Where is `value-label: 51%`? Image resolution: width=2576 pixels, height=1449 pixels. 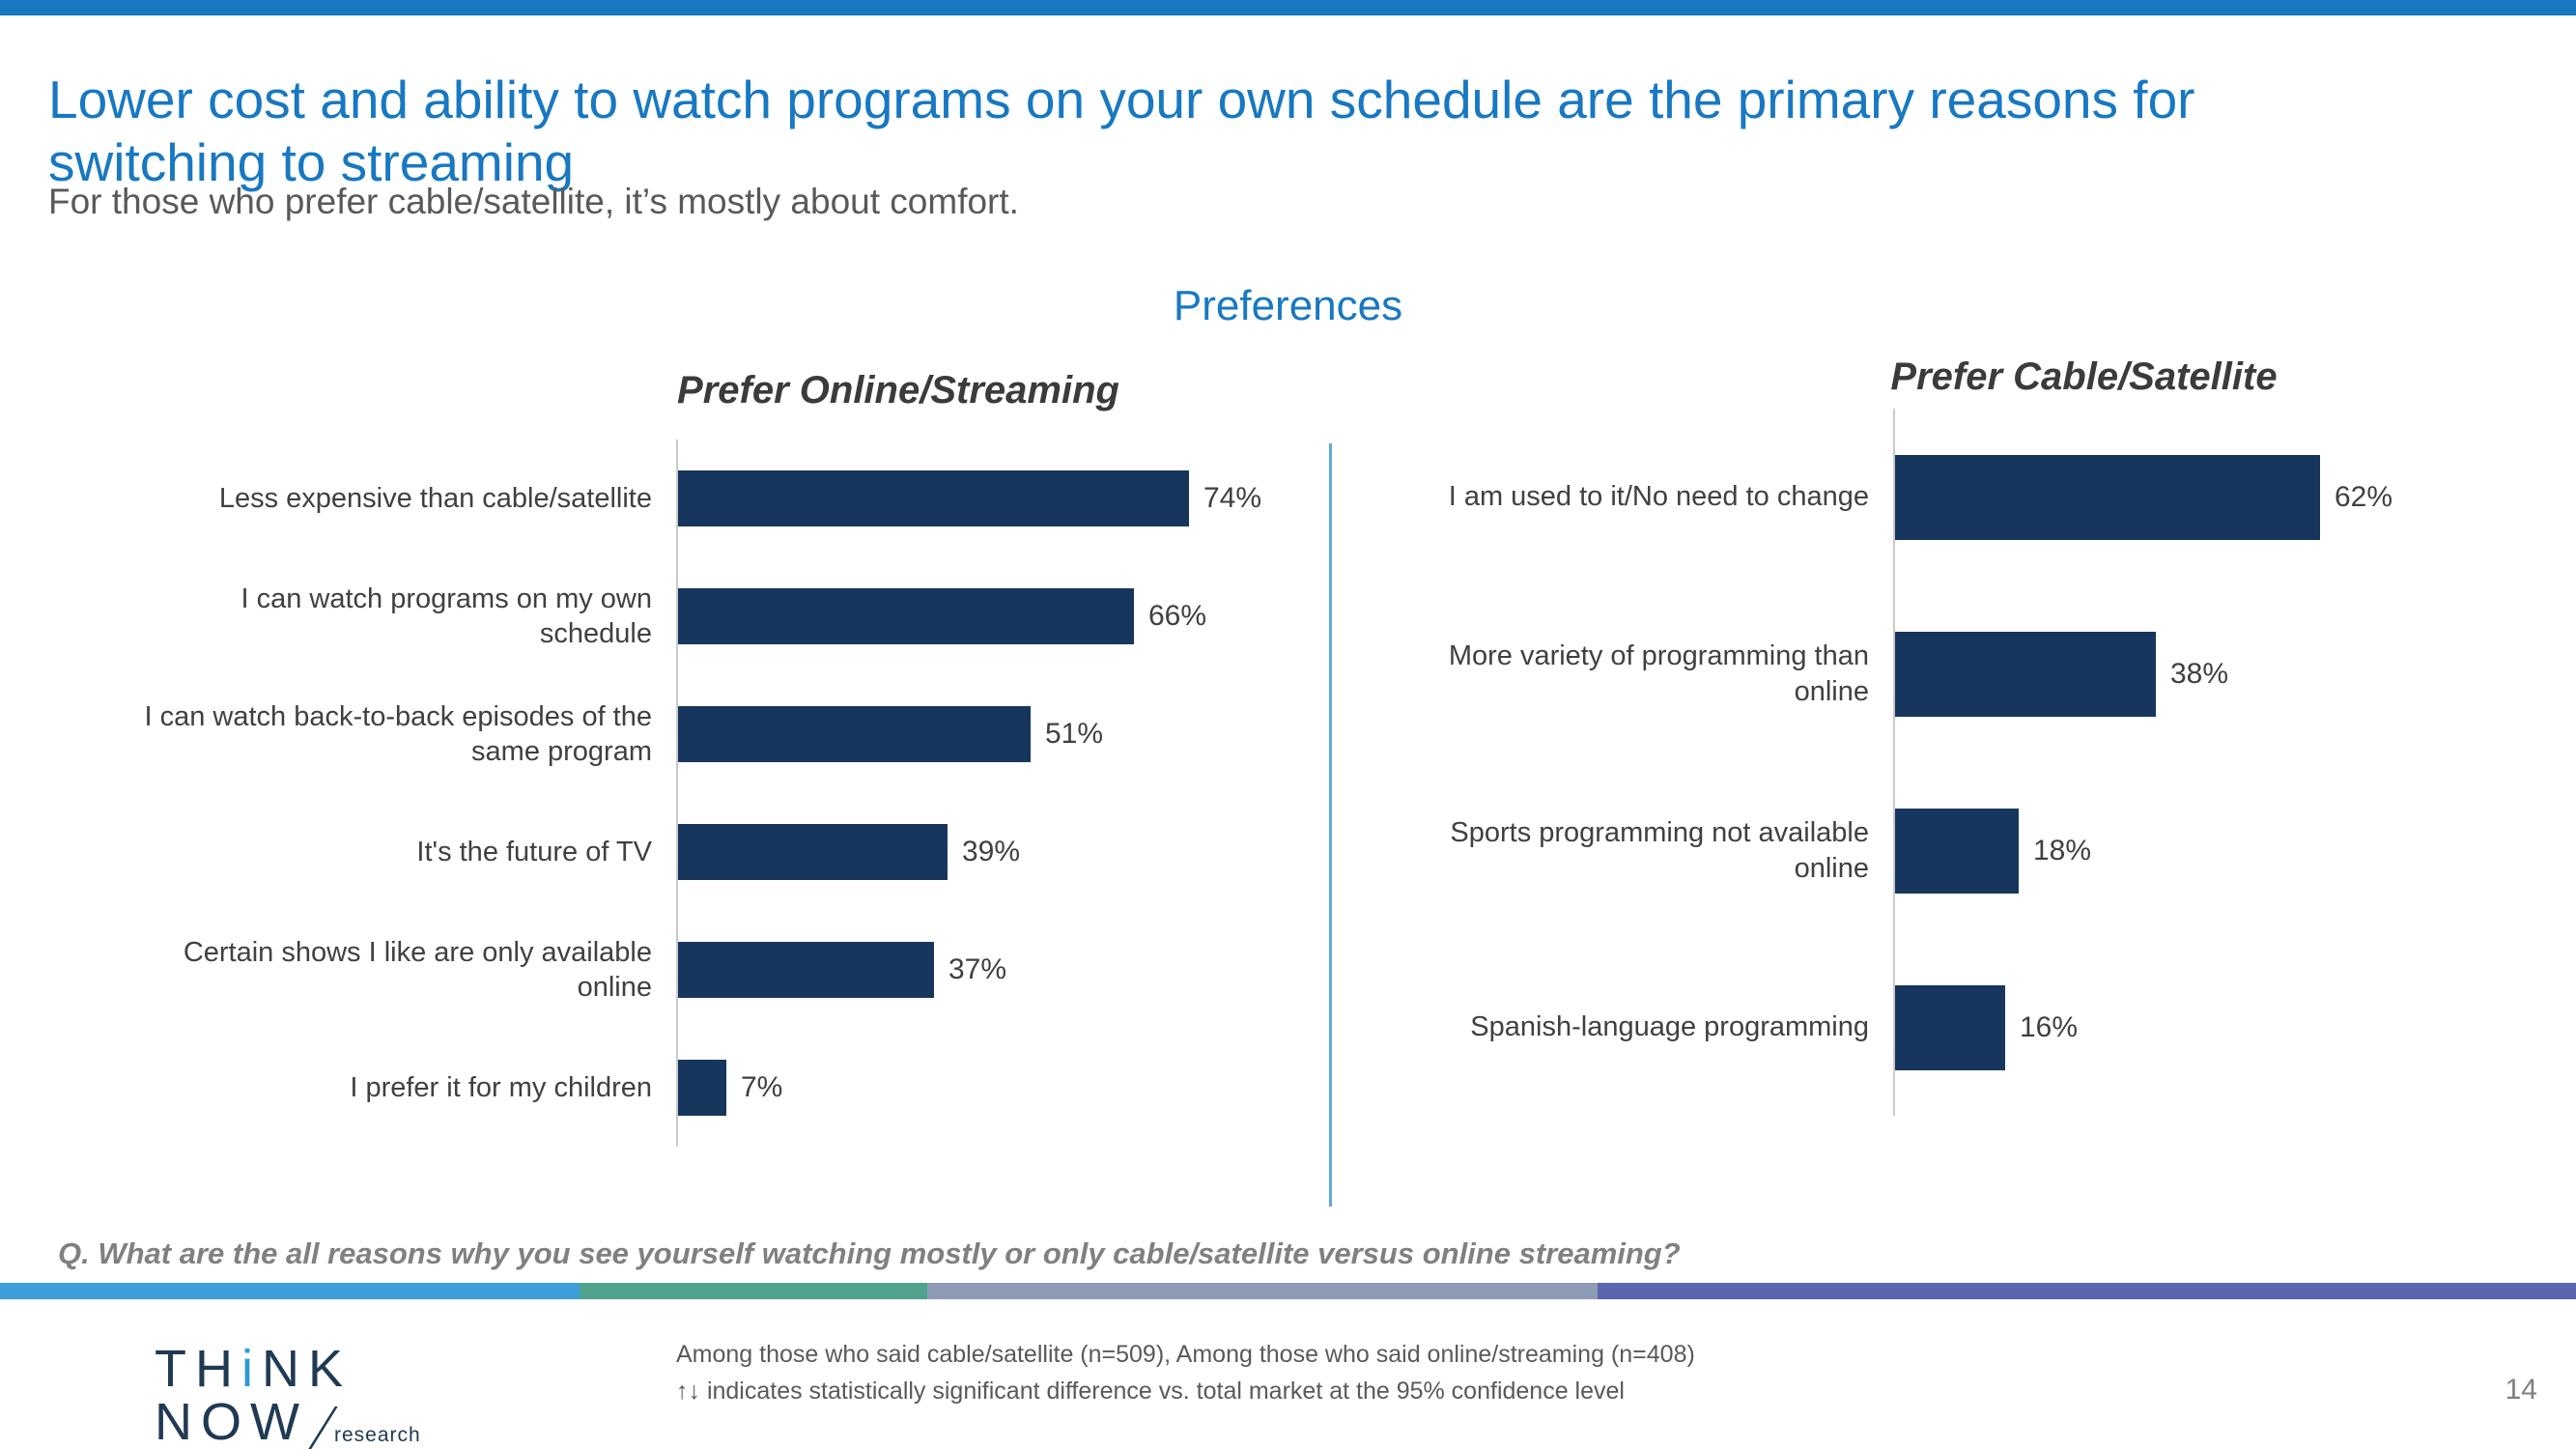
value-label: 51% is located at coordinates (1074, 734).